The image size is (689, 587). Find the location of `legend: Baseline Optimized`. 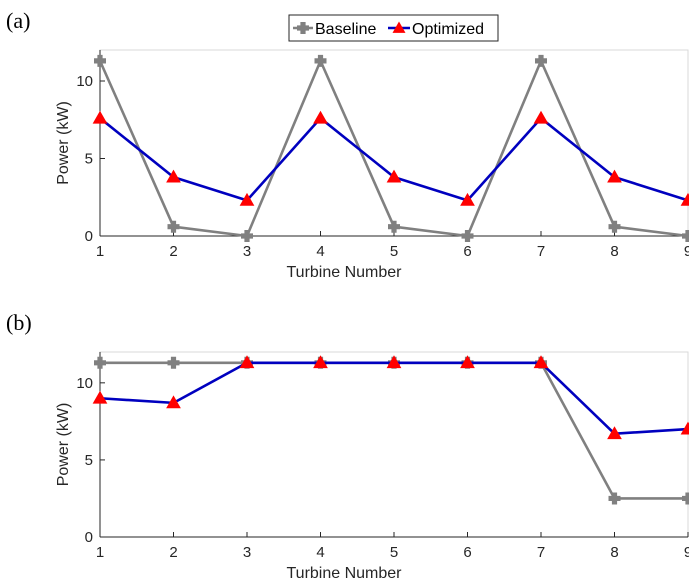

legend: Baseline Optimized is located at coordinates (393, 28).